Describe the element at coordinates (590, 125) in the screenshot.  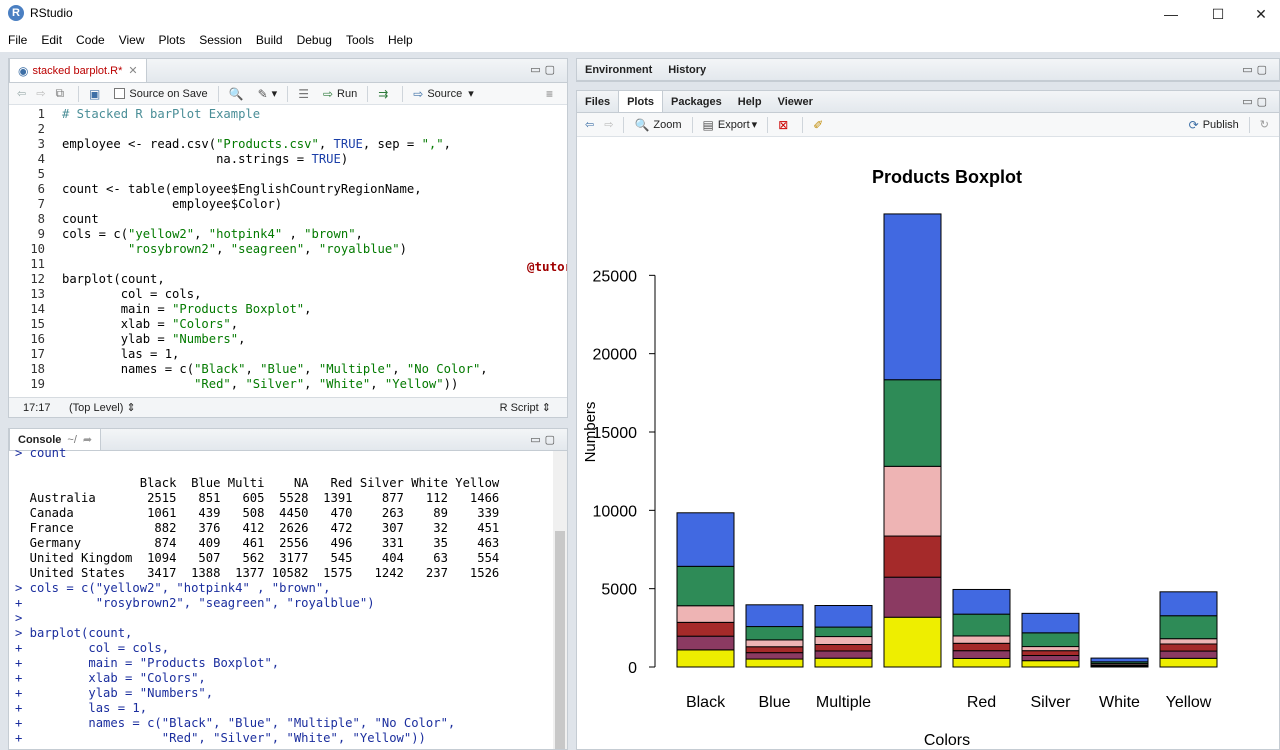
I see `previous-plot-icon: ⇦` at that location.